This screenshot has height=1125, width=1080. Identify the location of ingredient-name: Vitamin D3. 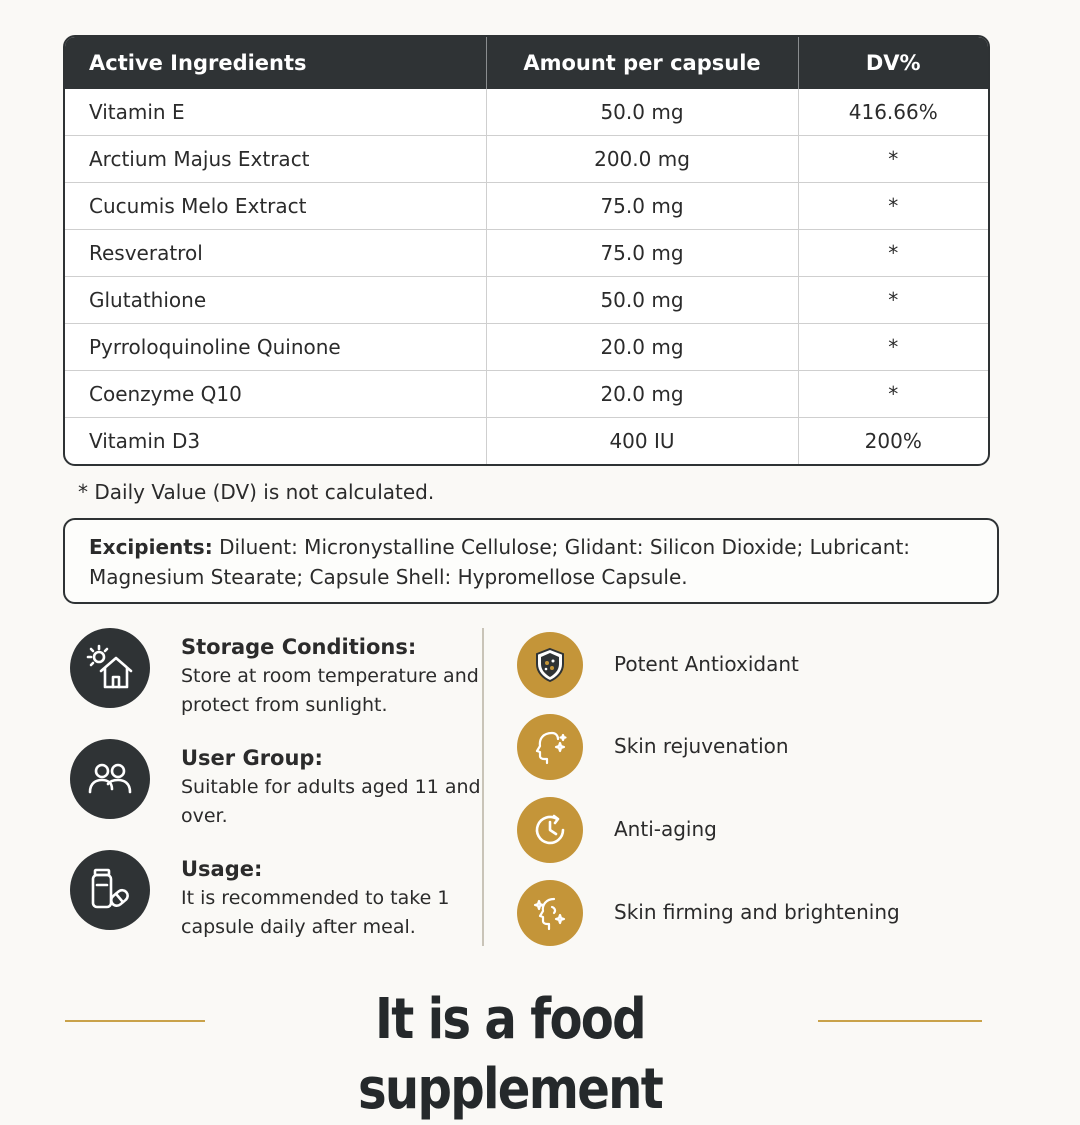
(275, 440).